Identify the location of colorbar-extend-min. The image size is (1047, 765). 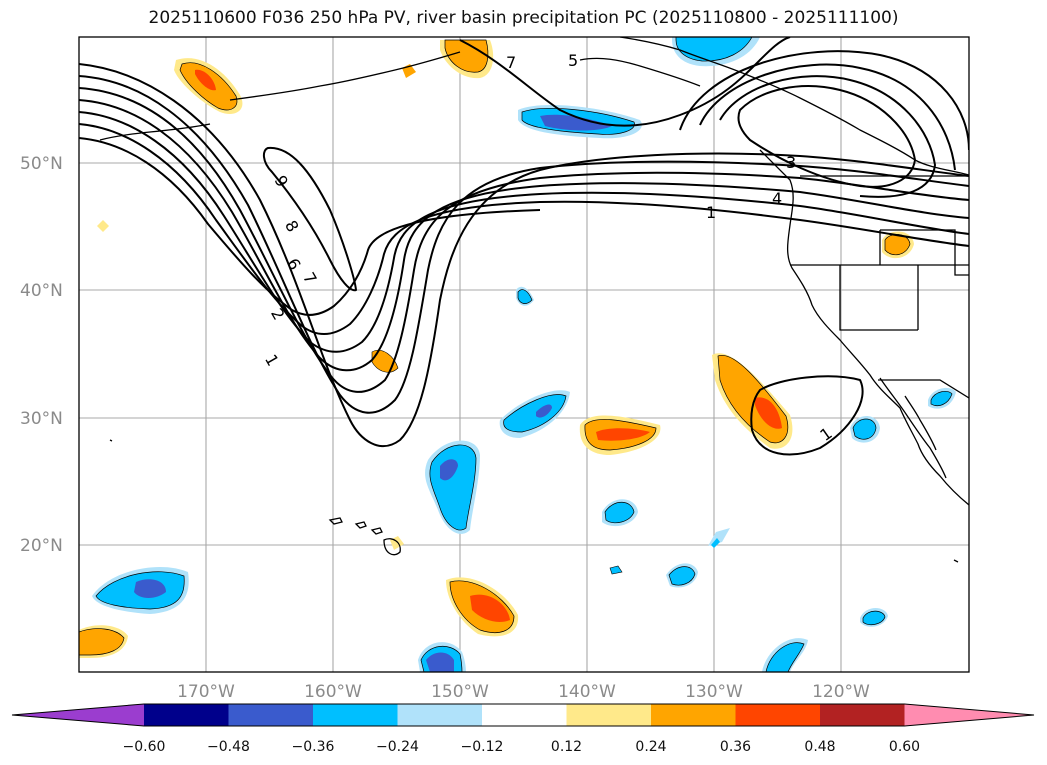
(78, 715).